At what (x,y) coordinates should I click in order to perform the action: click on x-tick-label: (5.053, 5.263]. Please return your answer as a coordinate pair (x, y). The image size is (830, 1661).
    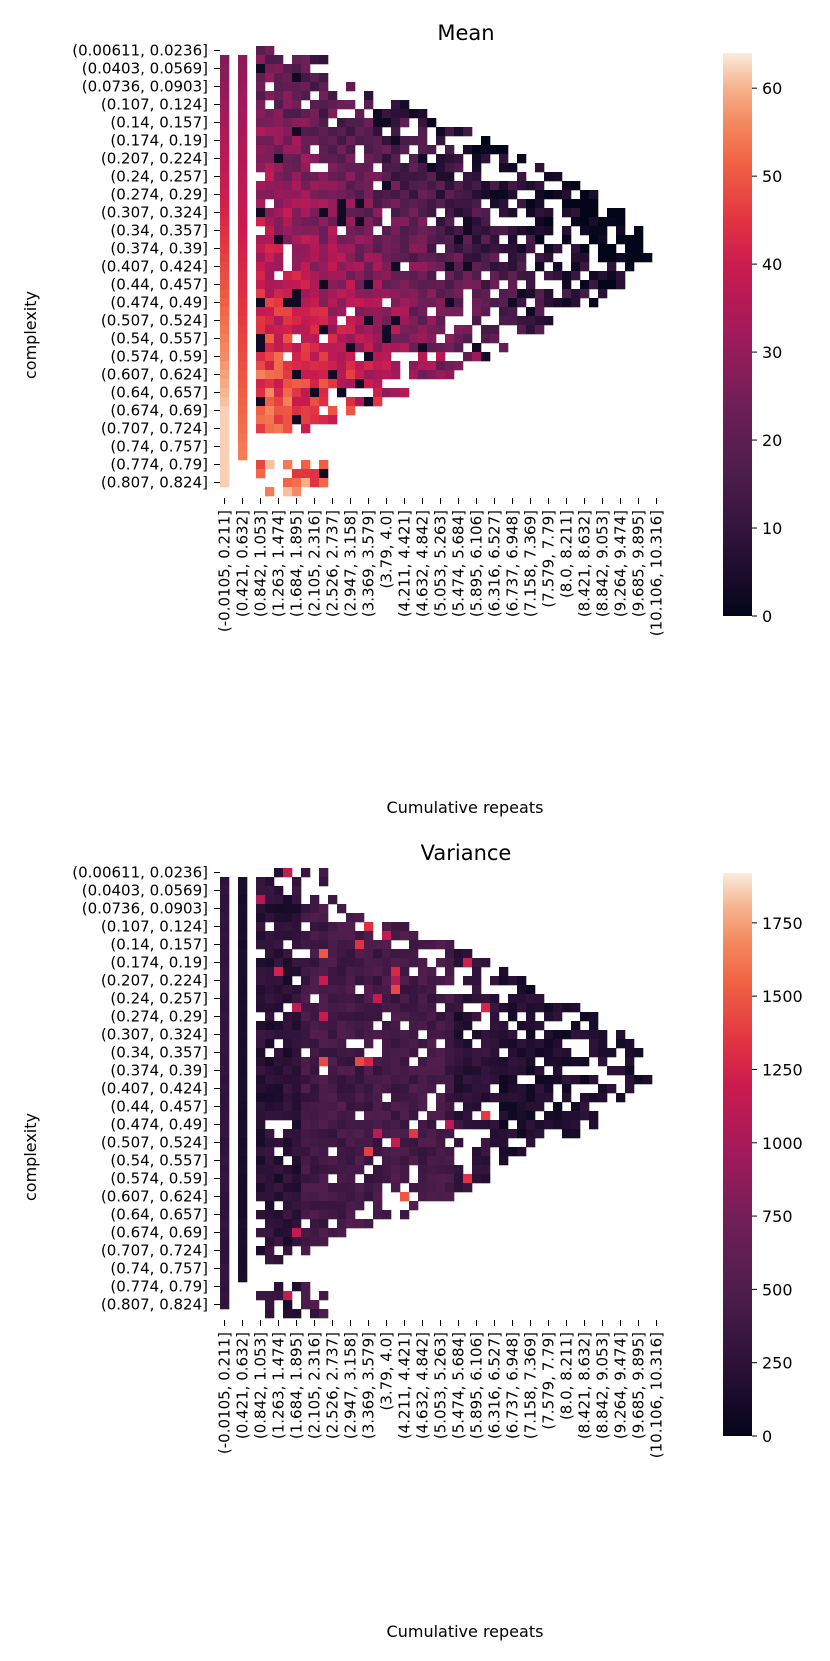
    Looking at the image, I should click on (441, 563).